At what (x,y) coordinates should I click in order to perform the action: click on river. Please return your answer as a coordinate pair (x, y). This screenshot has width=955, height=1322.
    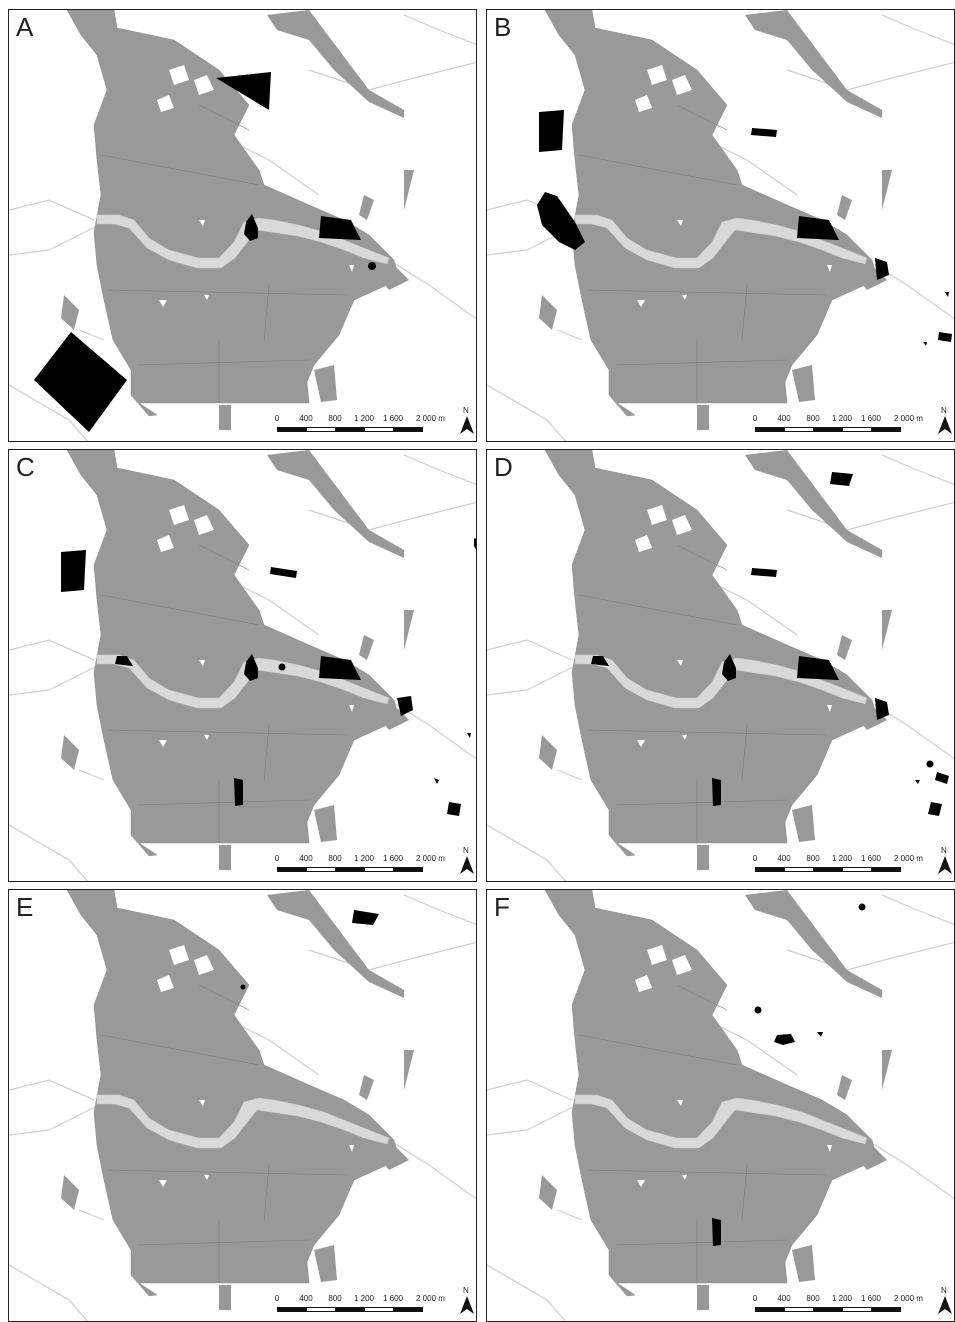
    Looking at the image, I should click on (243, 241).